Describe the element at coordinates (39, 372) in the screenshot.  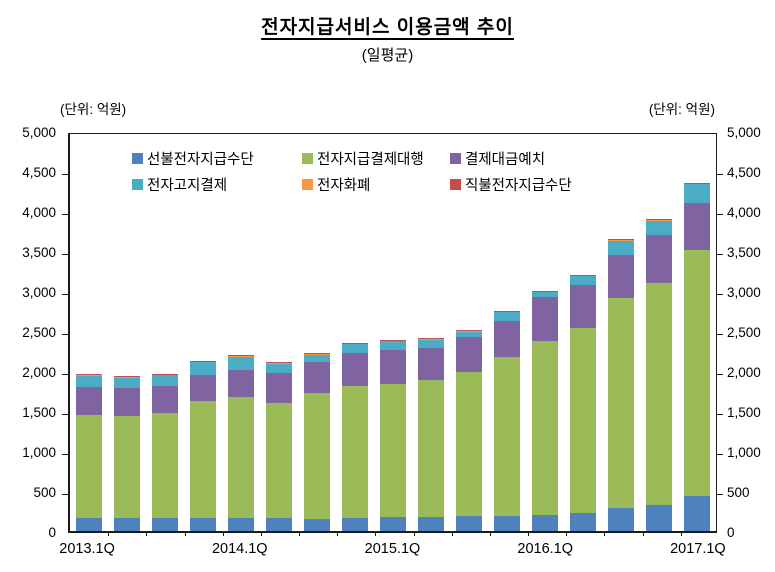
I see `y-axis-label-left: 2,000` at that location.